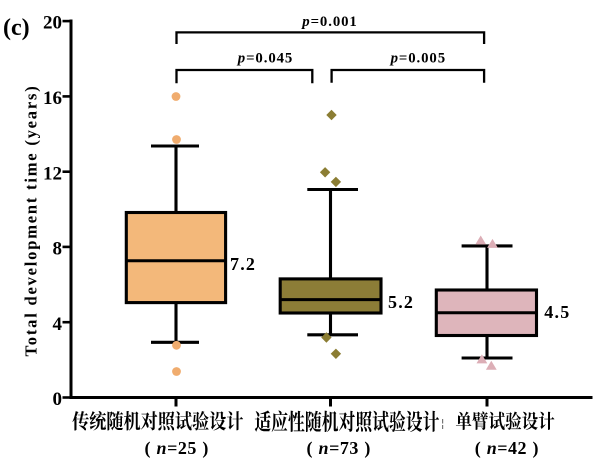  Describe the element at coordinates (401, 302) in the screenshot. I see `svg-text: 5.2` at that location.